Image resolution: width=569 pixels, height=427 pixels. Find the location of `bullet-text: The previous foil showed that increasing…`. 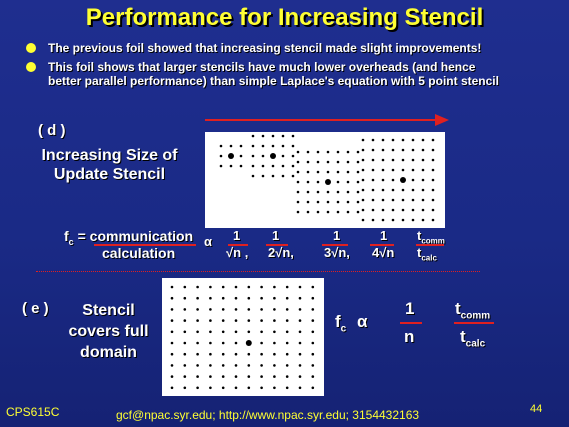

bullet-text: The previous foil showed that increasing… is located at coordinates (265, 48).